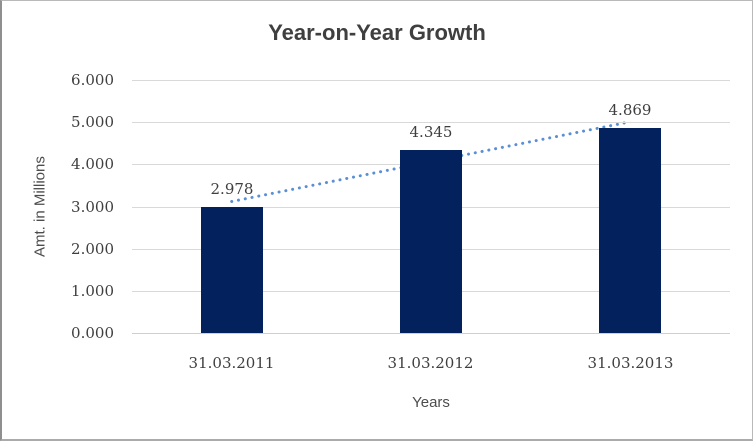 The width and height of the screenshot is (753, 441). What do you see at coordinates (92, 122) in the screenshot?
I see `y-tick-label: 5.000` at bounding box center [92, 122].